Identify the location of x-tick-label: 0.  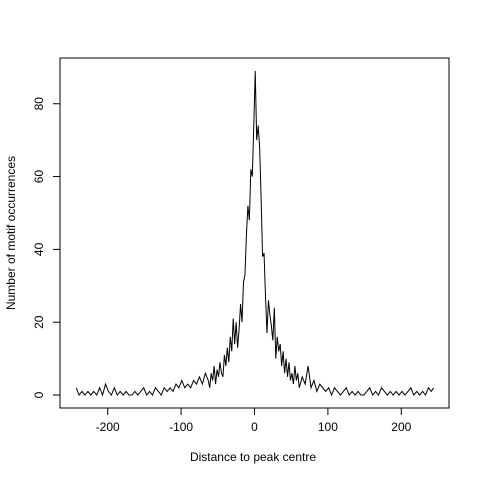
(254, 427).